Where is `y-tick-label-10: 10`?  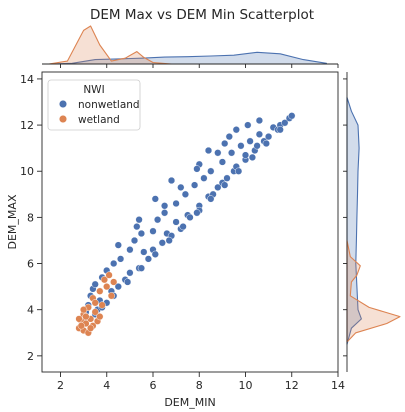 y-tick-label-10: 10 is located at coordinates (27, 171).